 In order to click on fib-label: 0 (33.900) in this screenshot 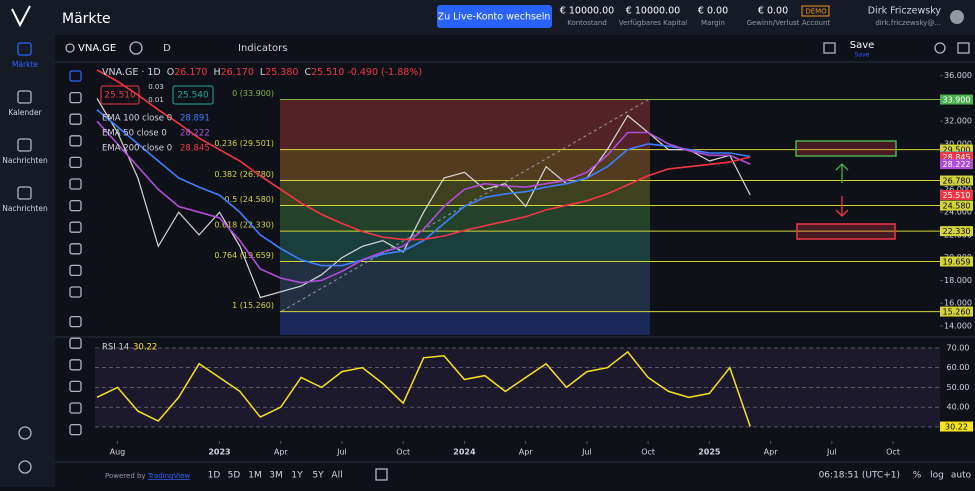, I will do `click(253, 93)`.